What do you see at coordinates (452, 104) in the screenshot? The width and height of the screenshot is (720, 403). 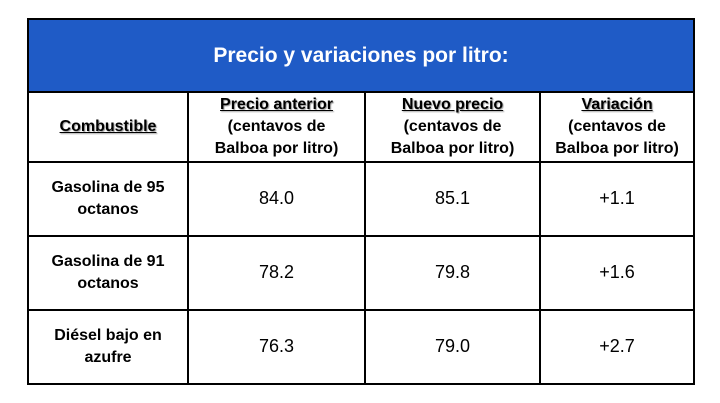 I see `header-label: Nuevo precio` at bounding box center [452, 104].